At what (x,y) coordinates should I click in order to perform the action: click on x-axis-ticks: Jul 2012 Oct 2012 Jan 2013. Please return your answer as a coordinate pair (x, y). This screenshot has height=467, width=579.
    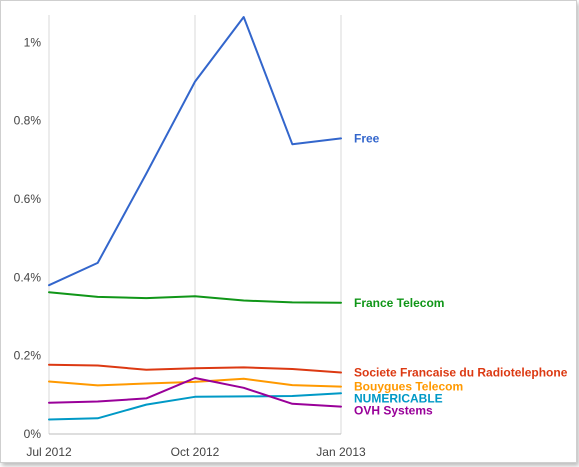
    Looking at the image, I should click on (196, 452).